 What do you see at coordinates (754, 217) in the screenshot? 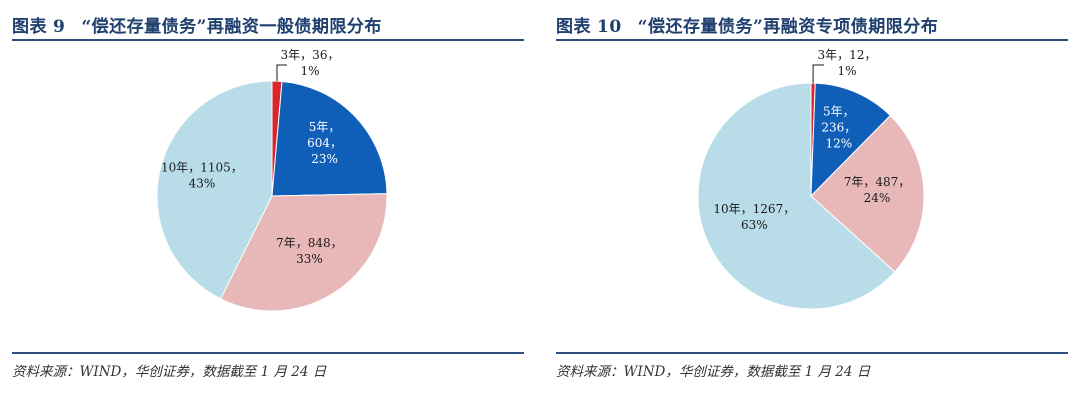
I see `data-label-10年: 10年，1267， 63%` at bounding box center [754, 217].